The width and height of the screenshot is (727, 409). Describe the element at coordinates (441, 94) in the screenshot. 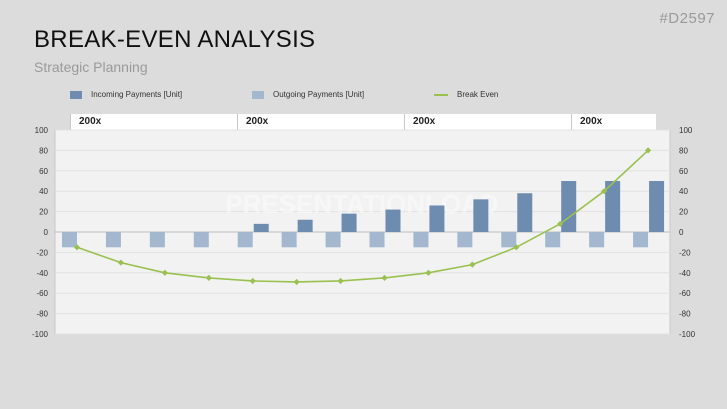

I see `legend-swatch-break-even` at that location.